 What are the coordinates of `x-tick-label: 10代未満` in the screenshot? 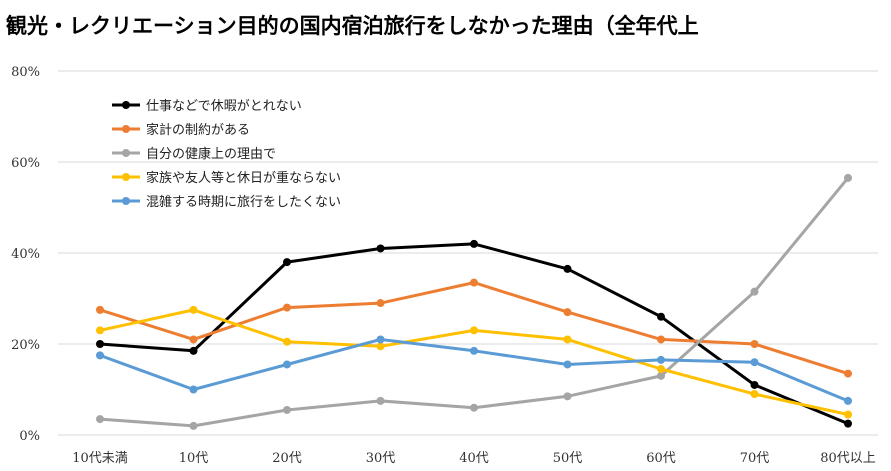 It's located at (100, 458).